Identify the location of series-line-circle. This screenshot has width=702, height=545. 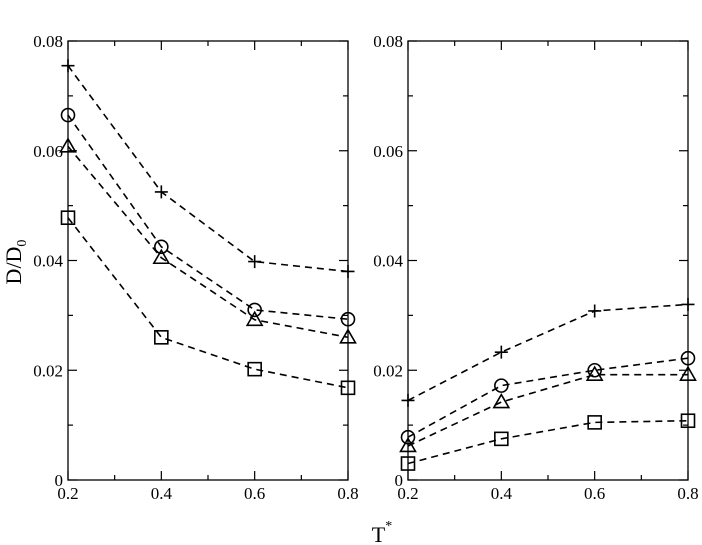
(548, 397).